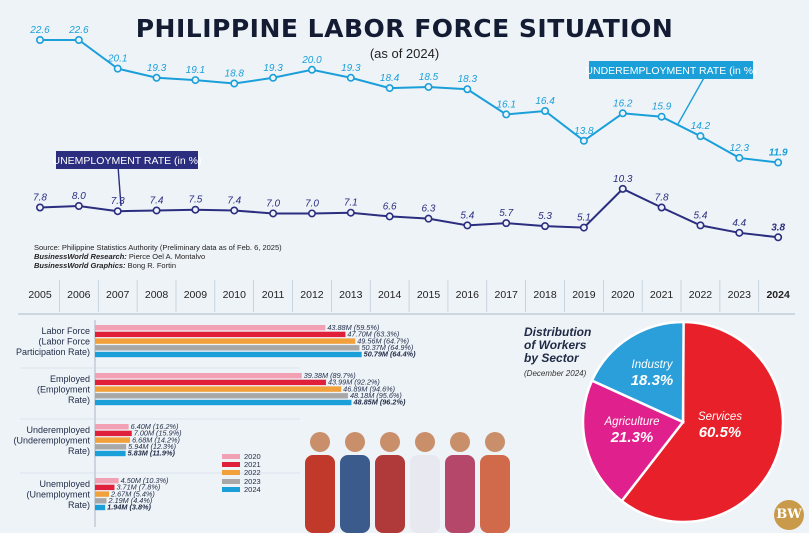  What do you see at coordinates (378, 402) in the screenshot?
I see `bar-value-label: 48.85M (96.2%)` at bounding box center [378, 402].